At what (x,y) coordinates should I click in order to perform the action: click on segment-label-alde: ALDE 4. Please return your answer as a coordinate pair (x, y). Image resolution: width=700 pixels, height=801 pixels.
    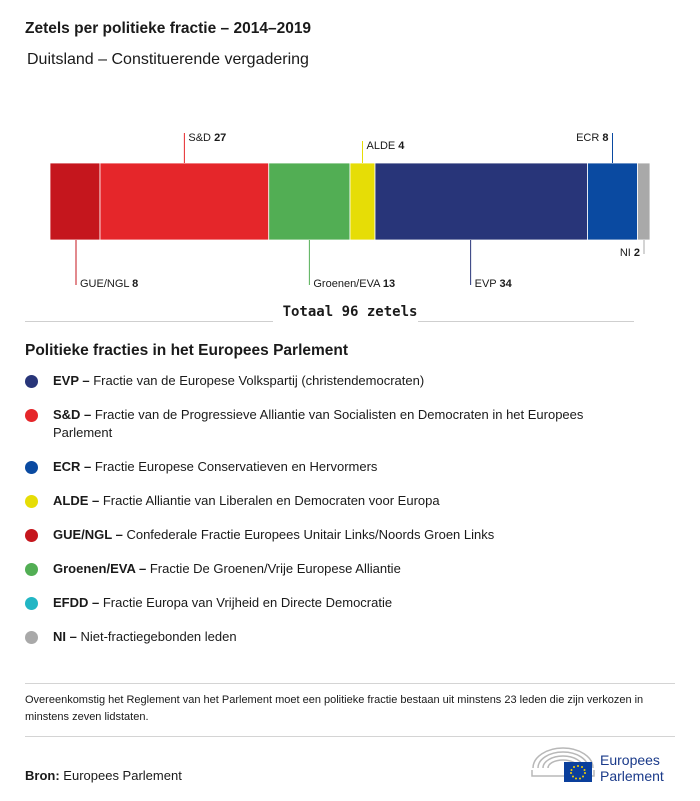
    Looking at the image, I should click on (386, 146).